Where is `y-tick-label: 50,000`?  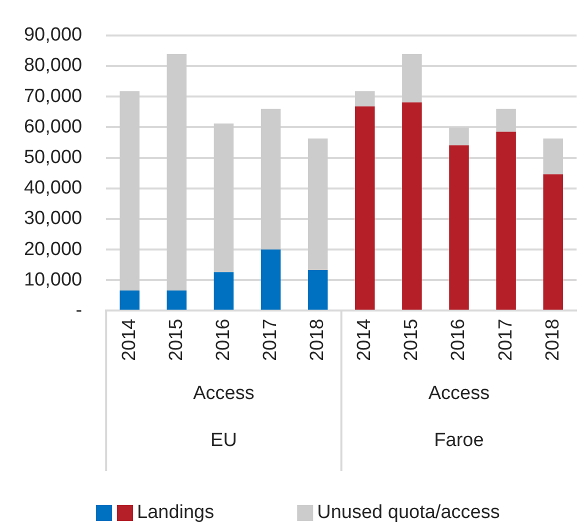 y-tick-label: 50,000 is located at coordinates (53, 157).